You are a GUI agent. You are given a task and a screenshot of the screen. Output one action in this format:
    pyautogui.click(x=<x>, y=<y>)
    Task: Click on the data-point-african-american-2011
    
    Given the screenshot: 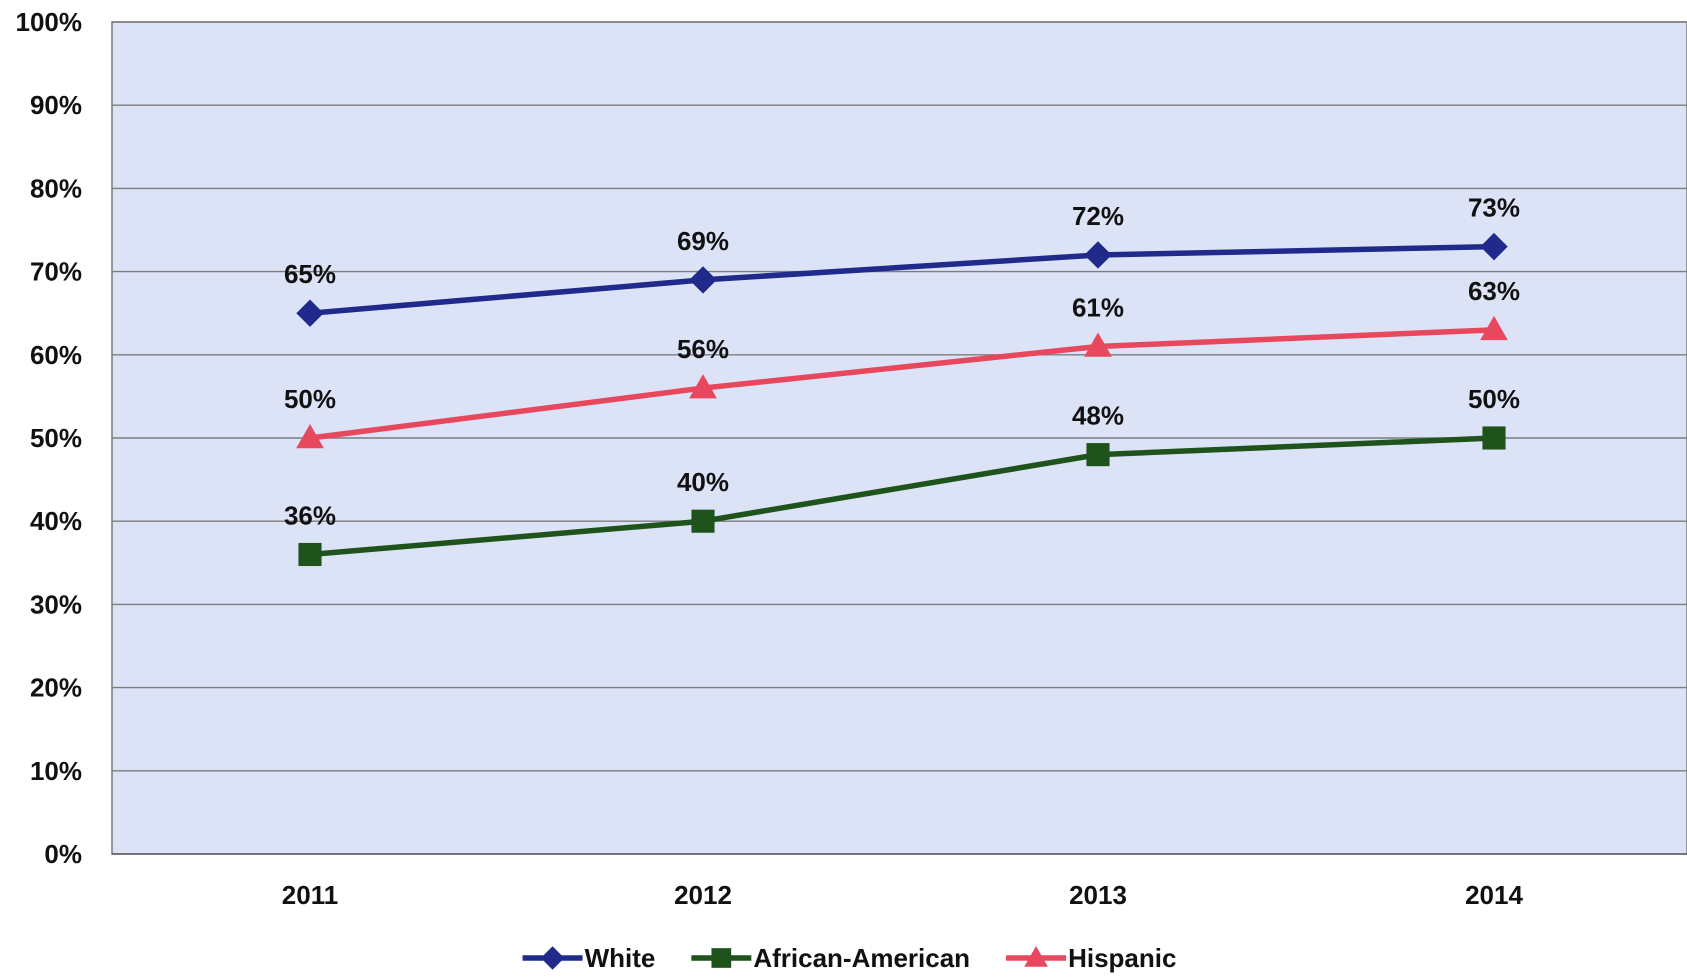 What is the action you would take?
    pyautogui.click(x=310, y=554)
    